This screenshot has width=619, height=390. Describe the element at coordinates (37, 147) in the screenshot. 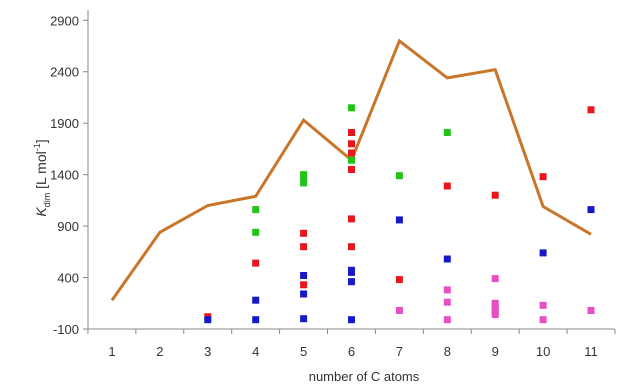

I see `y-axis-label-unit-exponent: -1` at that location.